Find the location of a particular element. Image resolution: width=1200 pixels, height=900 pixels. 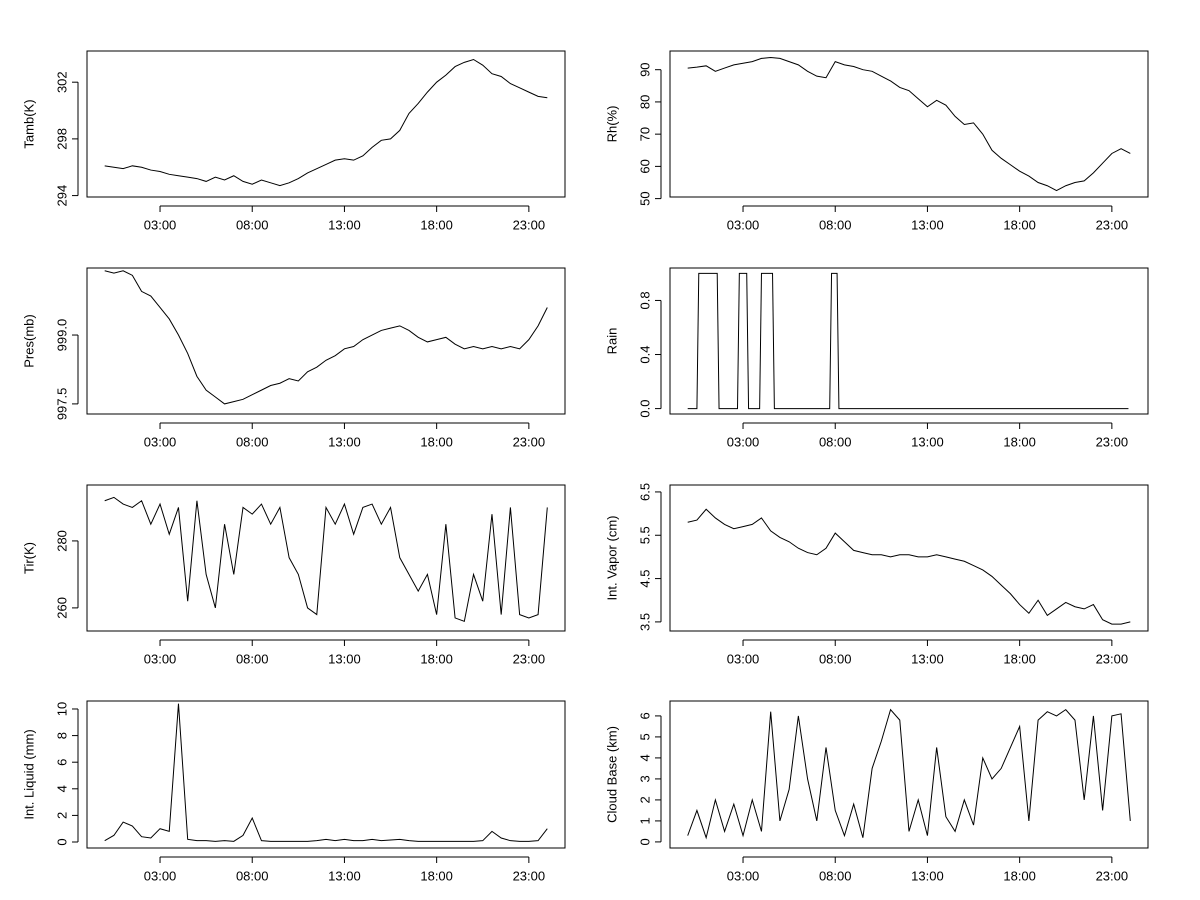

y-axis-label: Tir(K) is located at coordinates (28, 558).